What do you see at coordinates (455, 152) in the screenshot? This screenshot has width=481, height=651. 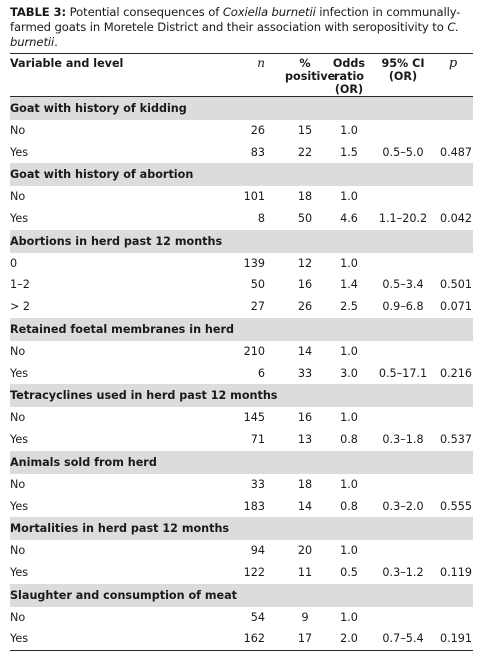 I see `p-value-cell: 0.487` at bounding box center [455, 152].